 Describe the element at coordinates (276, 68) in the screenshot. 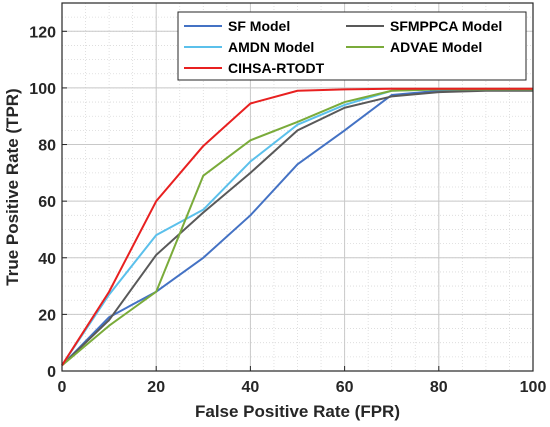

I see `legend-label: CIHSA-RTODT` at that location.